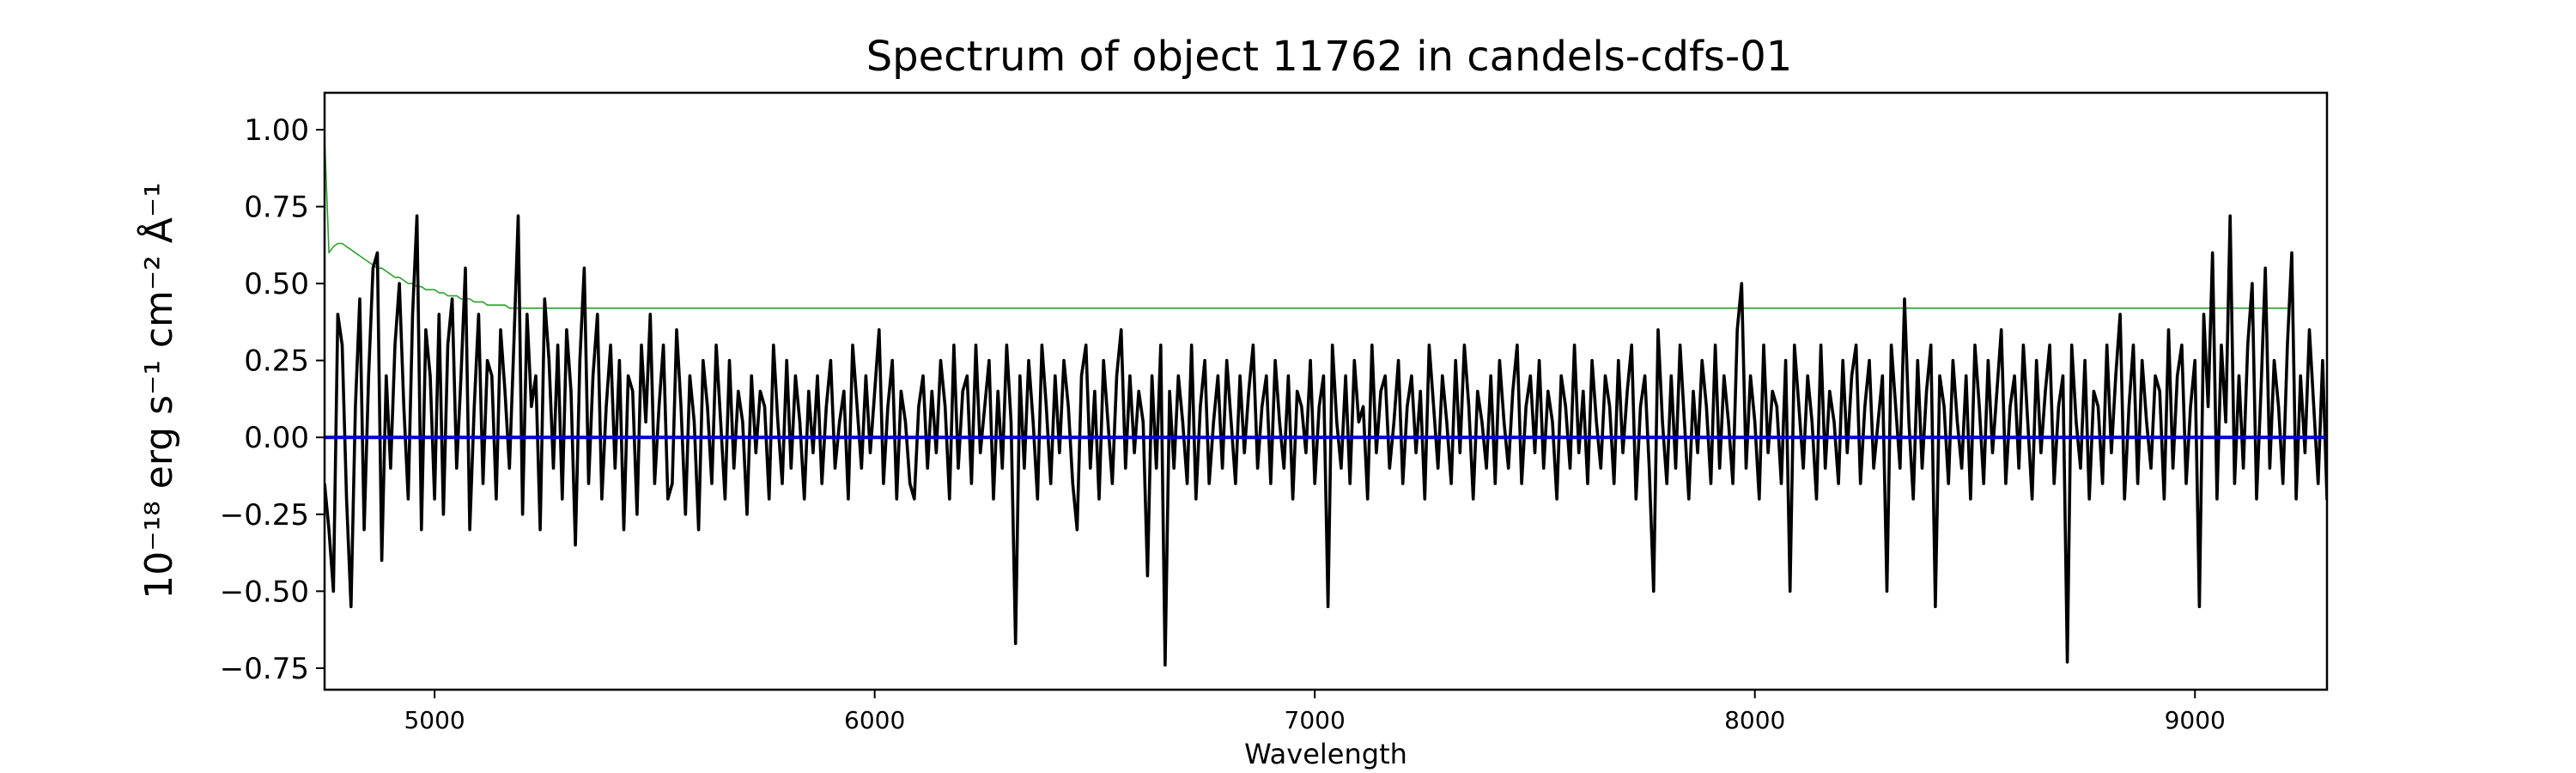 This screenshot has height=773, width=2576. I want to click on x-axis-label: Wavelength, so click(1325, 754).